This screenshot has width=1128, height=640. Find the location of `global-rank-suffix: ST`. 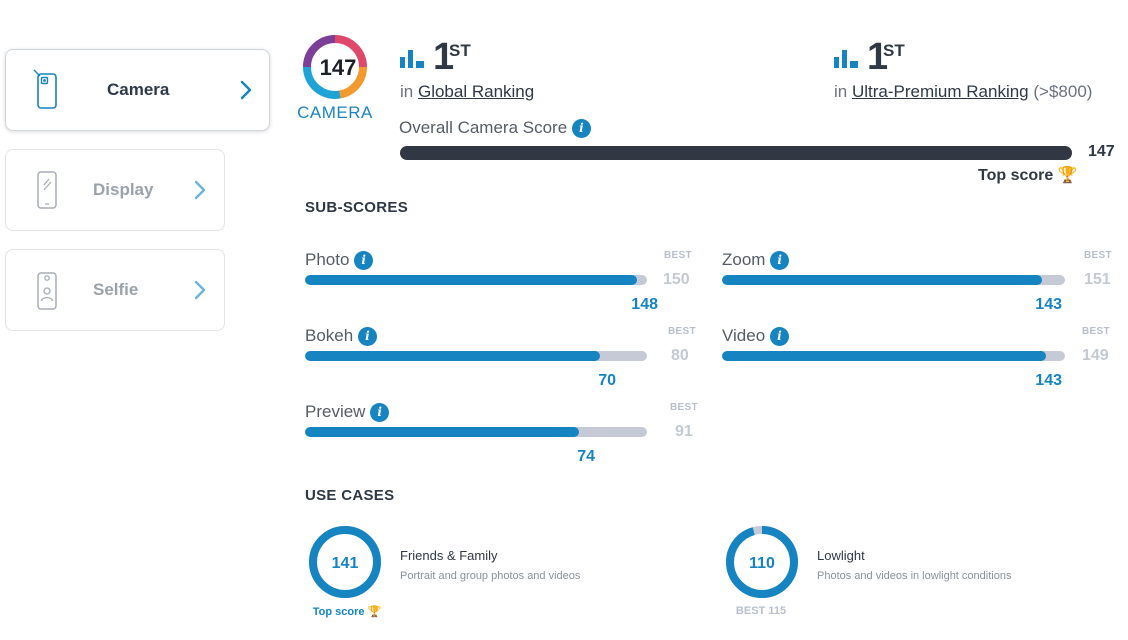

global-rank-suffix: ST is located at coordinates (460, 50).